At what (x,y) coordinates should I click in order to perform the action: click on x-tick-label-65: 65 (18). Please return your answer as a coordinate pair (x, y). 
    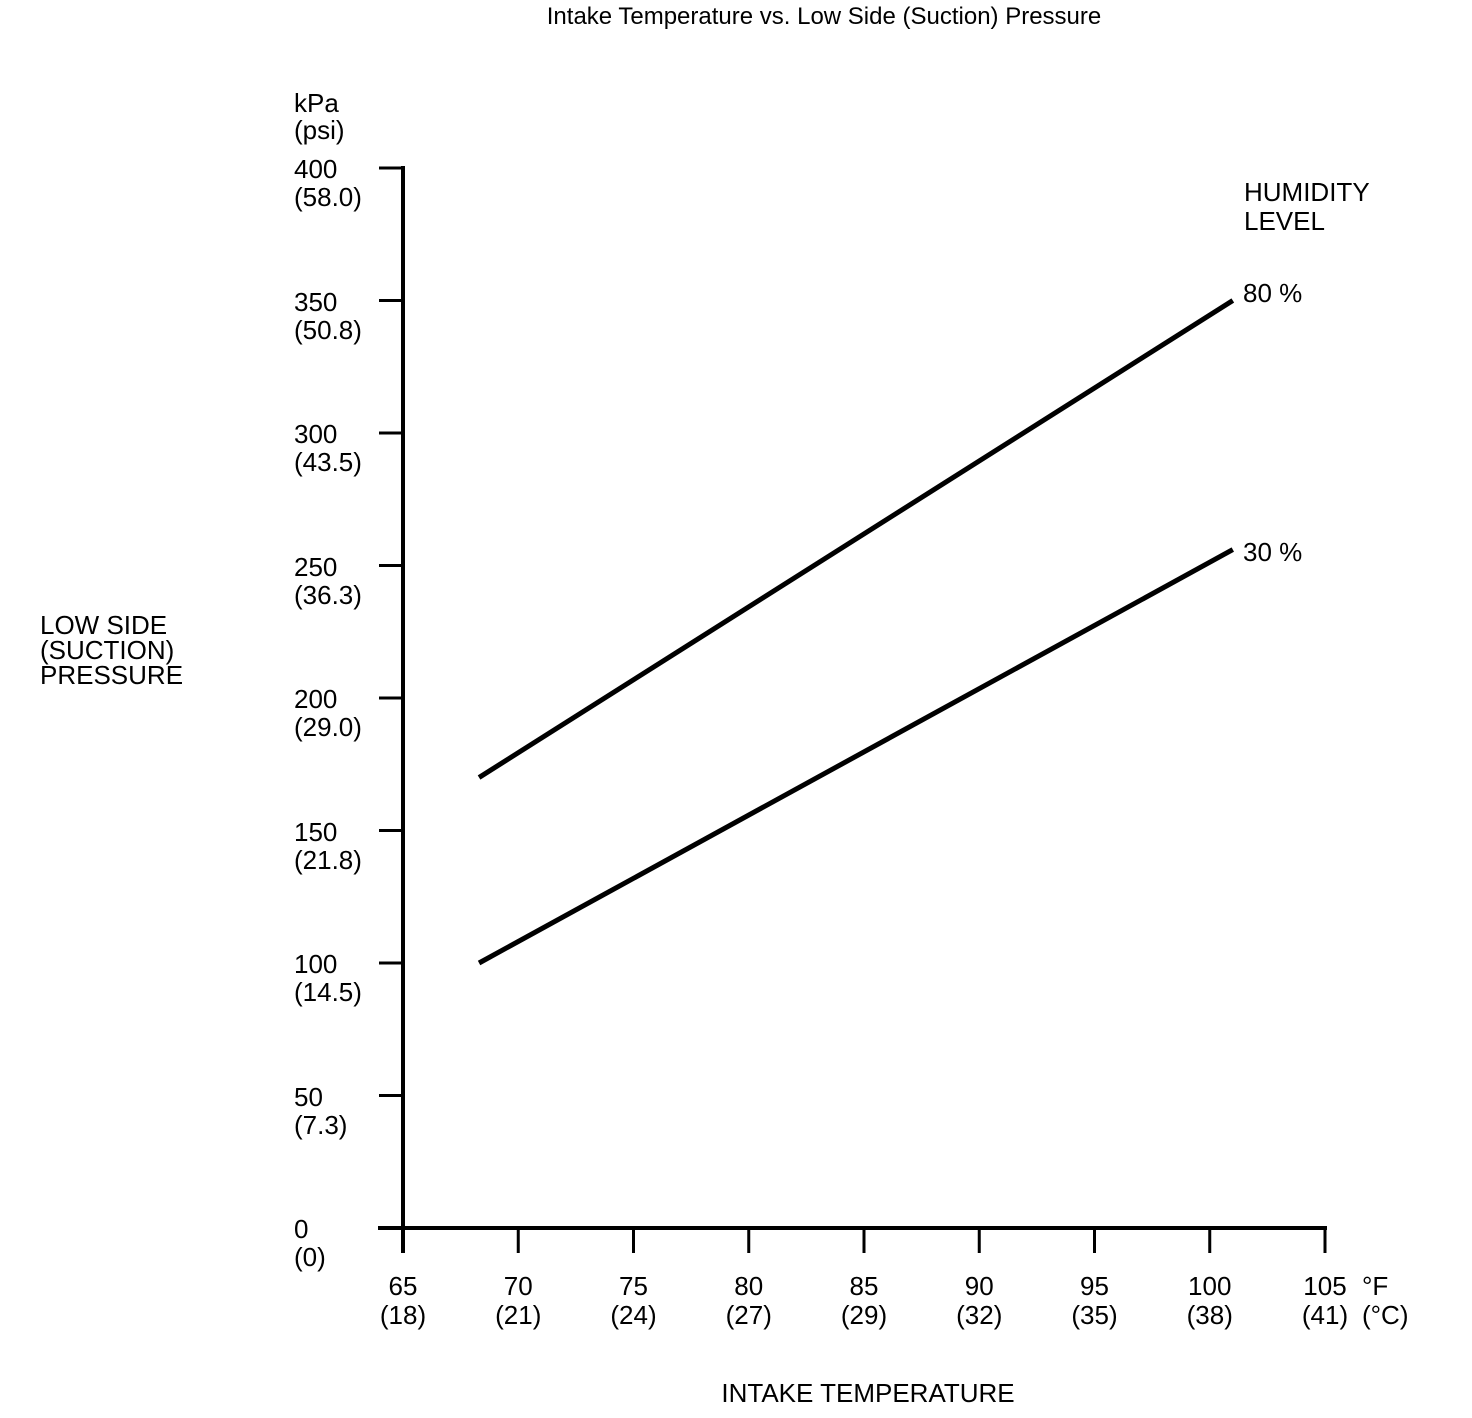
    Looking at the image, I should click on (403, 1300).